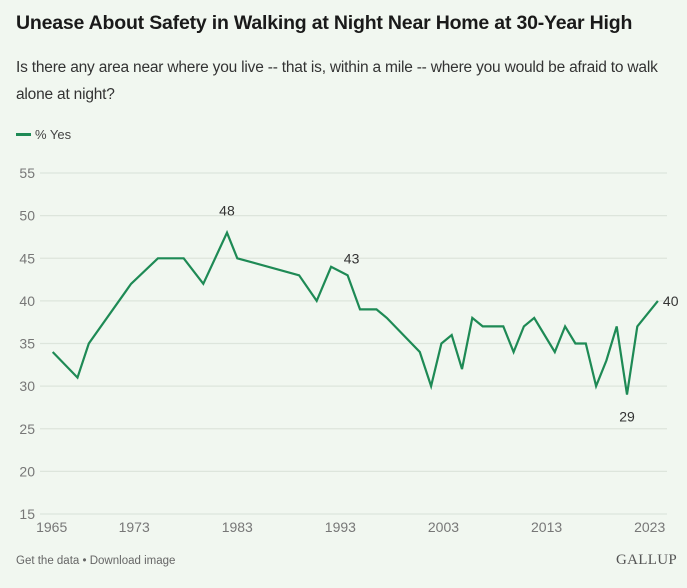 Image resolution: width=687 pixels, height=588 pixels. What do you see at coordinates (646, 560) in the screenshot?
I see `gallup-logo: GALLUP` at bounding box center [646, 560].